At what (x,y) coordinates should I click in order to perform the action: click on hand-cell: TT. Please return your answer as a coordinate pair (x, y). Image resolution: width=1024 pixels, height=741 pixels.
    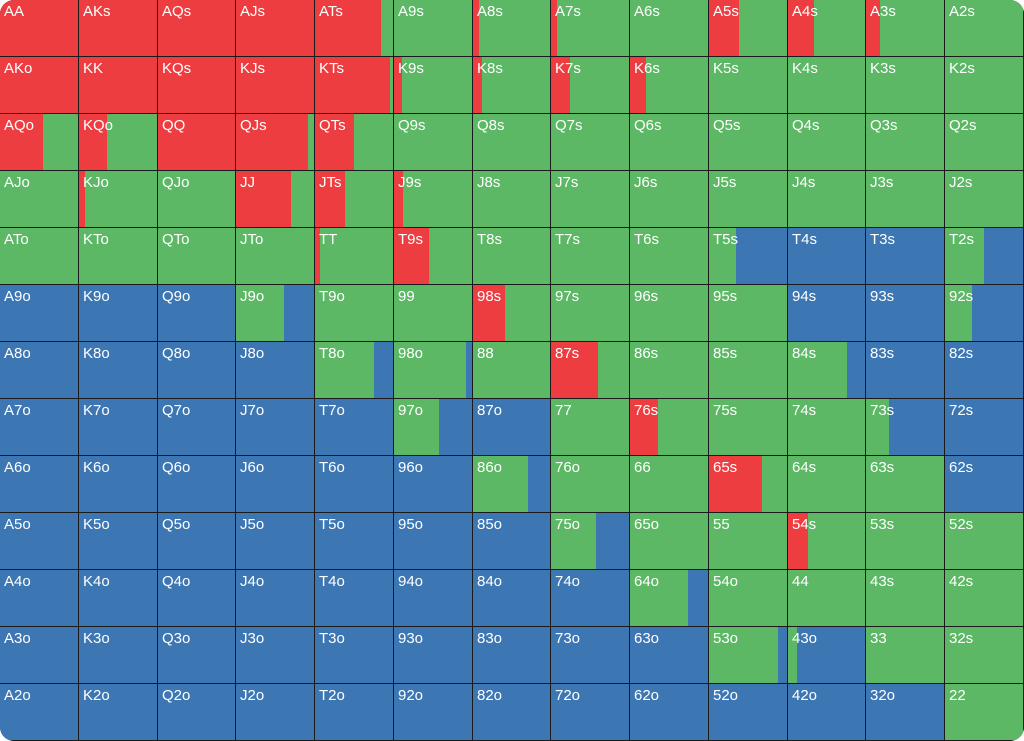
    Looking at the image, I should click on (354, 256).